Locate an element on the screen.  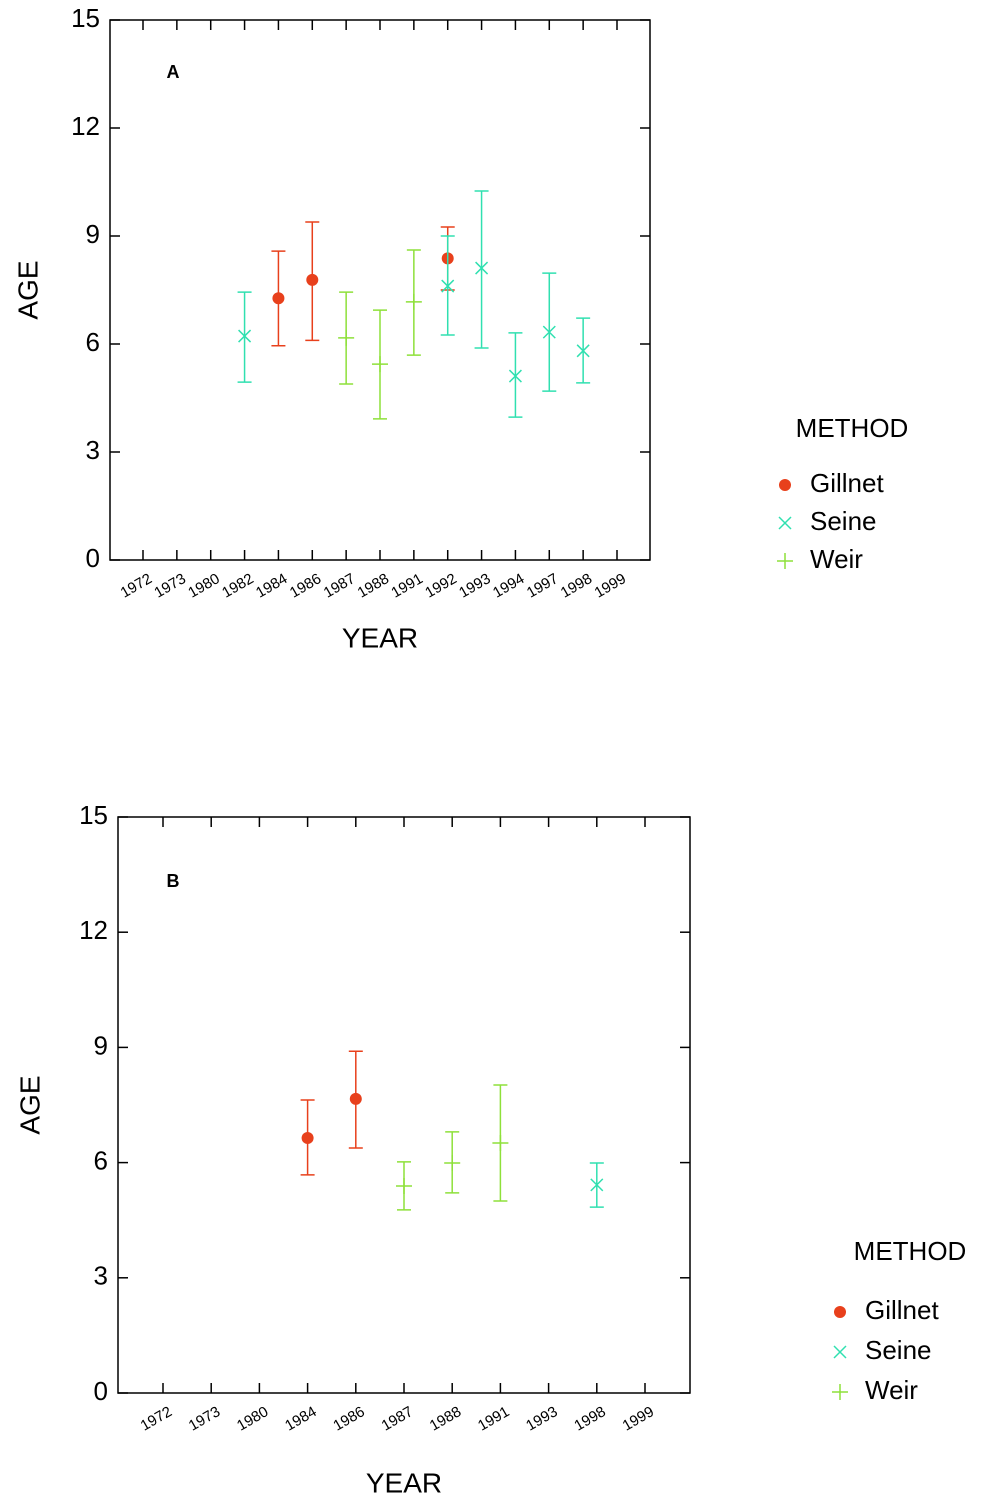
x-tick-label: 1997 is located at coordinates (542, 585).